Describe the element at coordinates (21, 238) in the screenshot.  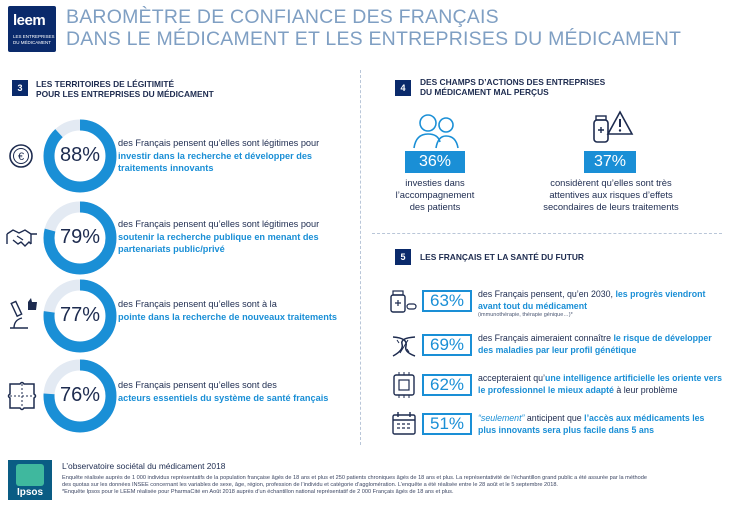
I see `handshake-icon` at that location.